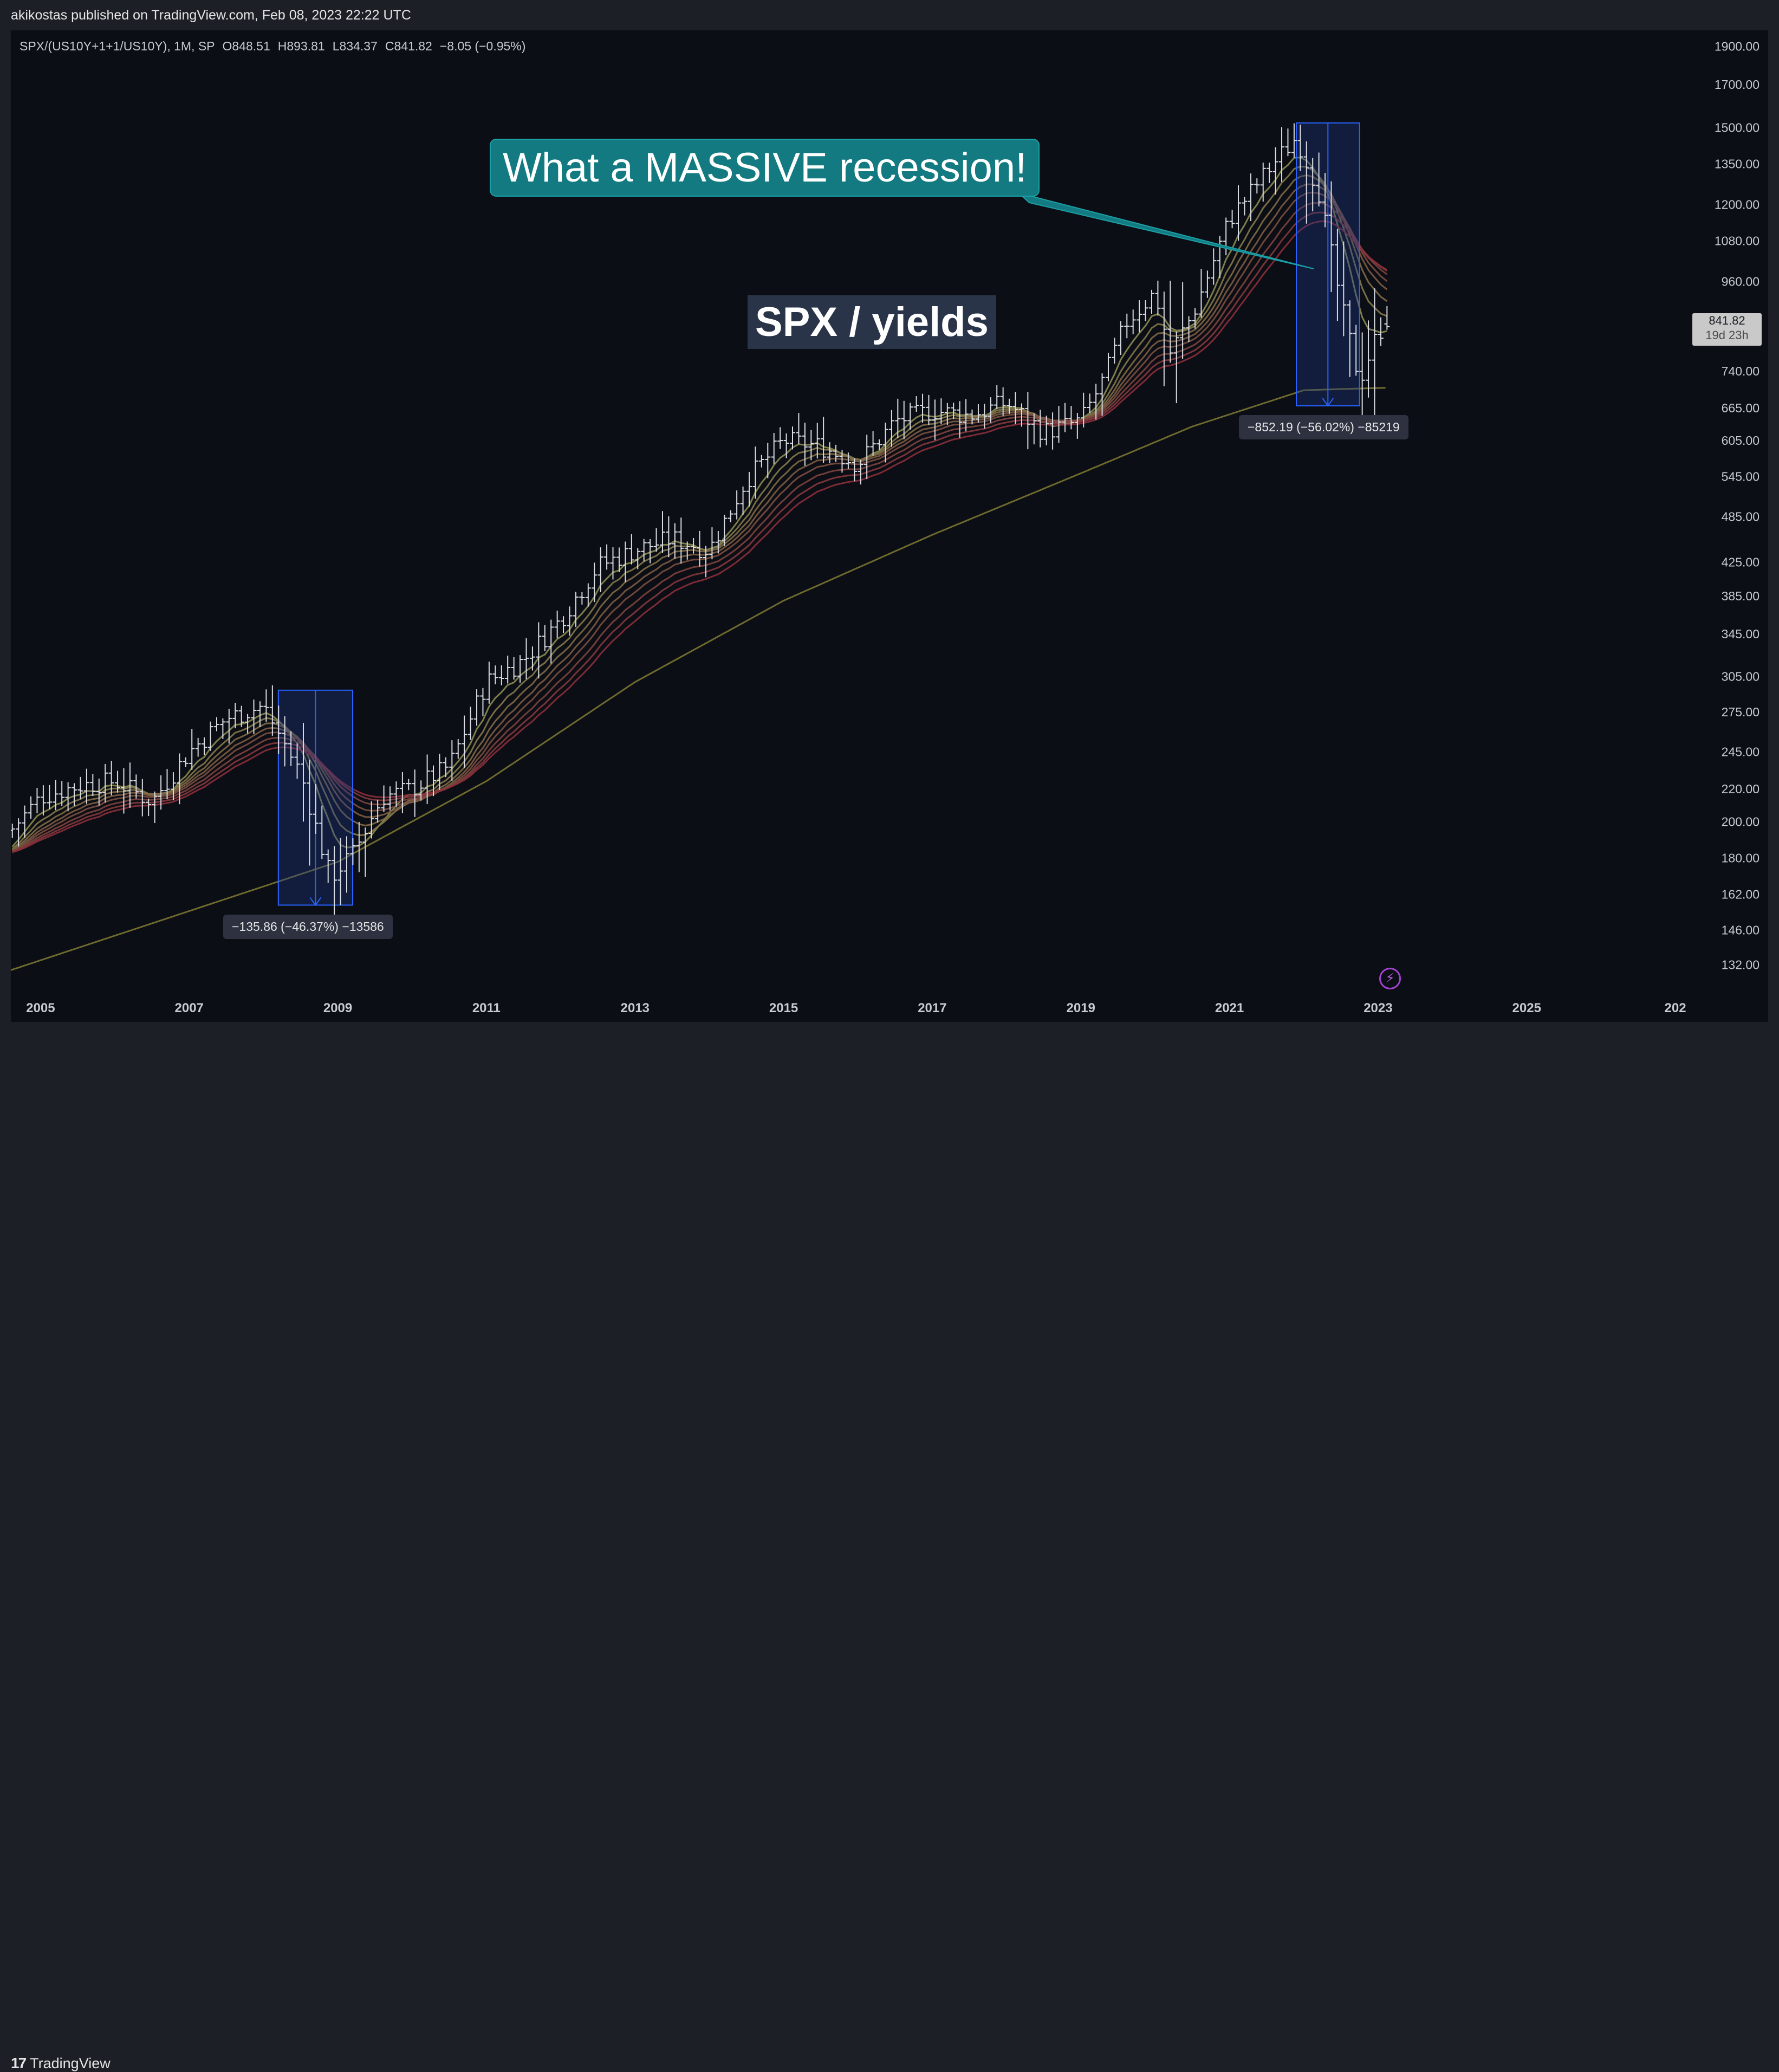 The image size is (1779, 2072). I want to click on bar-countdown: 19d 23h, so click(1727, 335).